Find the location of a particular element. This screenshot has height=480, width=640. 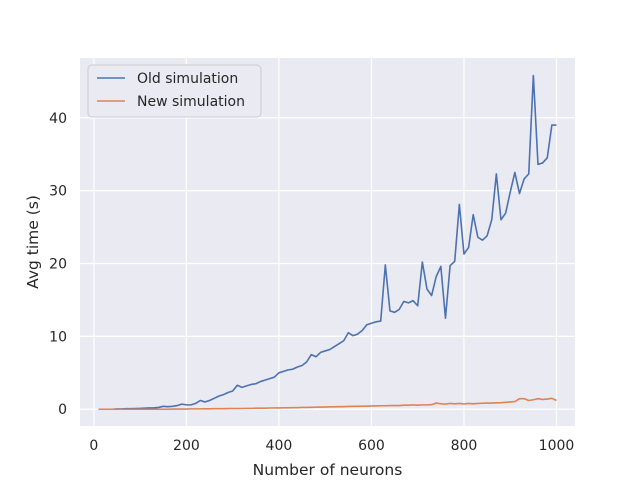

y-tick-label: 20 is located at coordinates (58, 264).